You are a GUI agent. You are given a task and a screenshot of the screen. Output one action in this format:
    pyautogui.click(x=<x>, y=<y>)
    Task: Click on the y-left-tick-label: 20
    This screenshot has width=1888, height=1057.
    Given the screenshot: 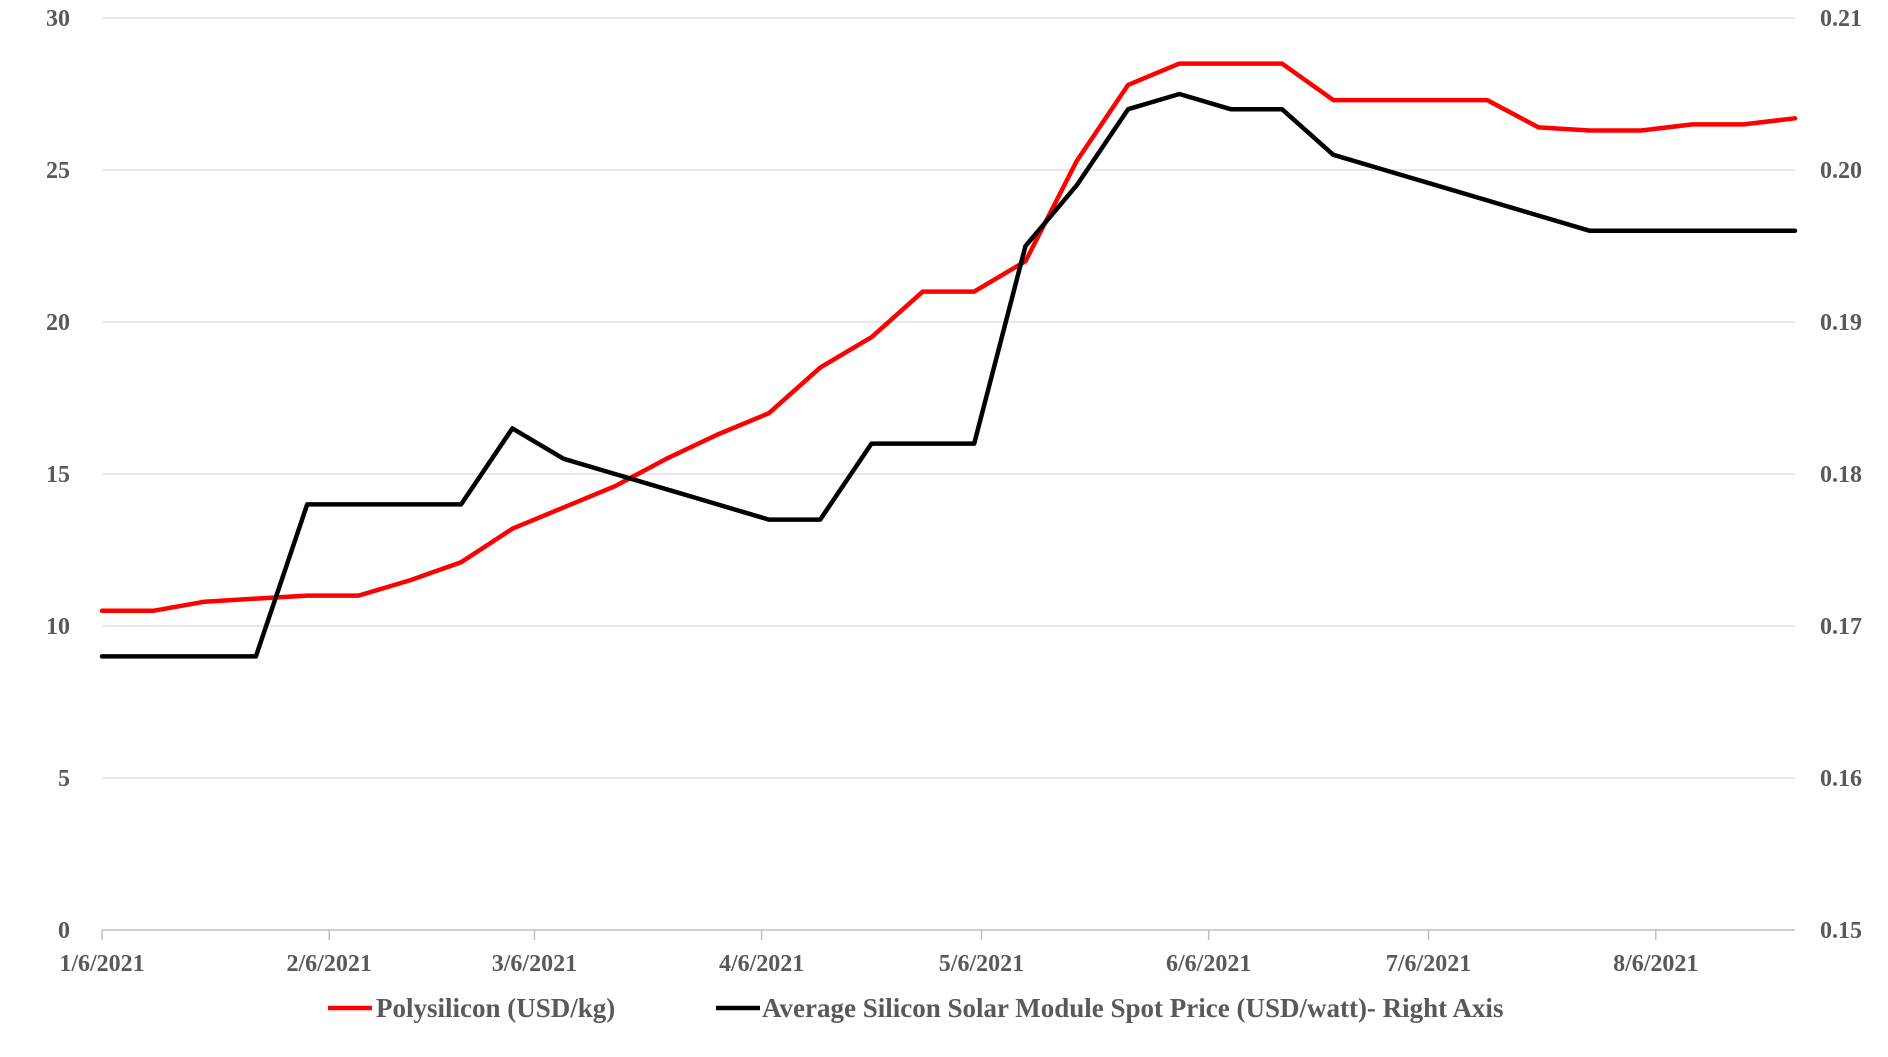 What is the action you would take?
    pyautogui.click(x=58, y=323)
    